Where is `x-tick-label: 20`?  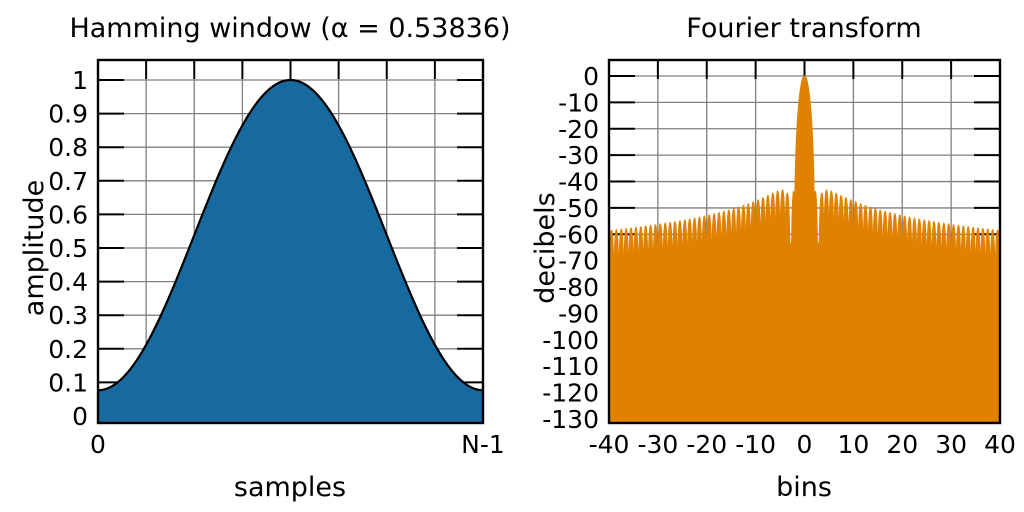 x-tick-label: 20 is located at coordinates (902, 444).